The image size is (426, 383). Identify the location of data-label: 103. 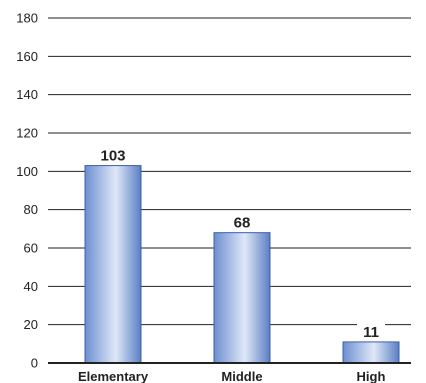
(112, 156).